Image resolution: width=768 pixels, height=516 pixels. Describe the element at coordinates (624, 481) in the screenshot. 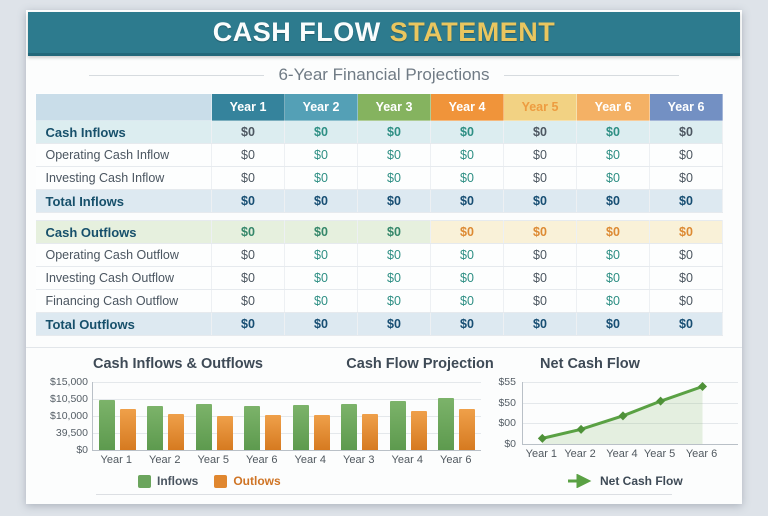

I see `line-chart-legend: Net Cash Flow` at that location.